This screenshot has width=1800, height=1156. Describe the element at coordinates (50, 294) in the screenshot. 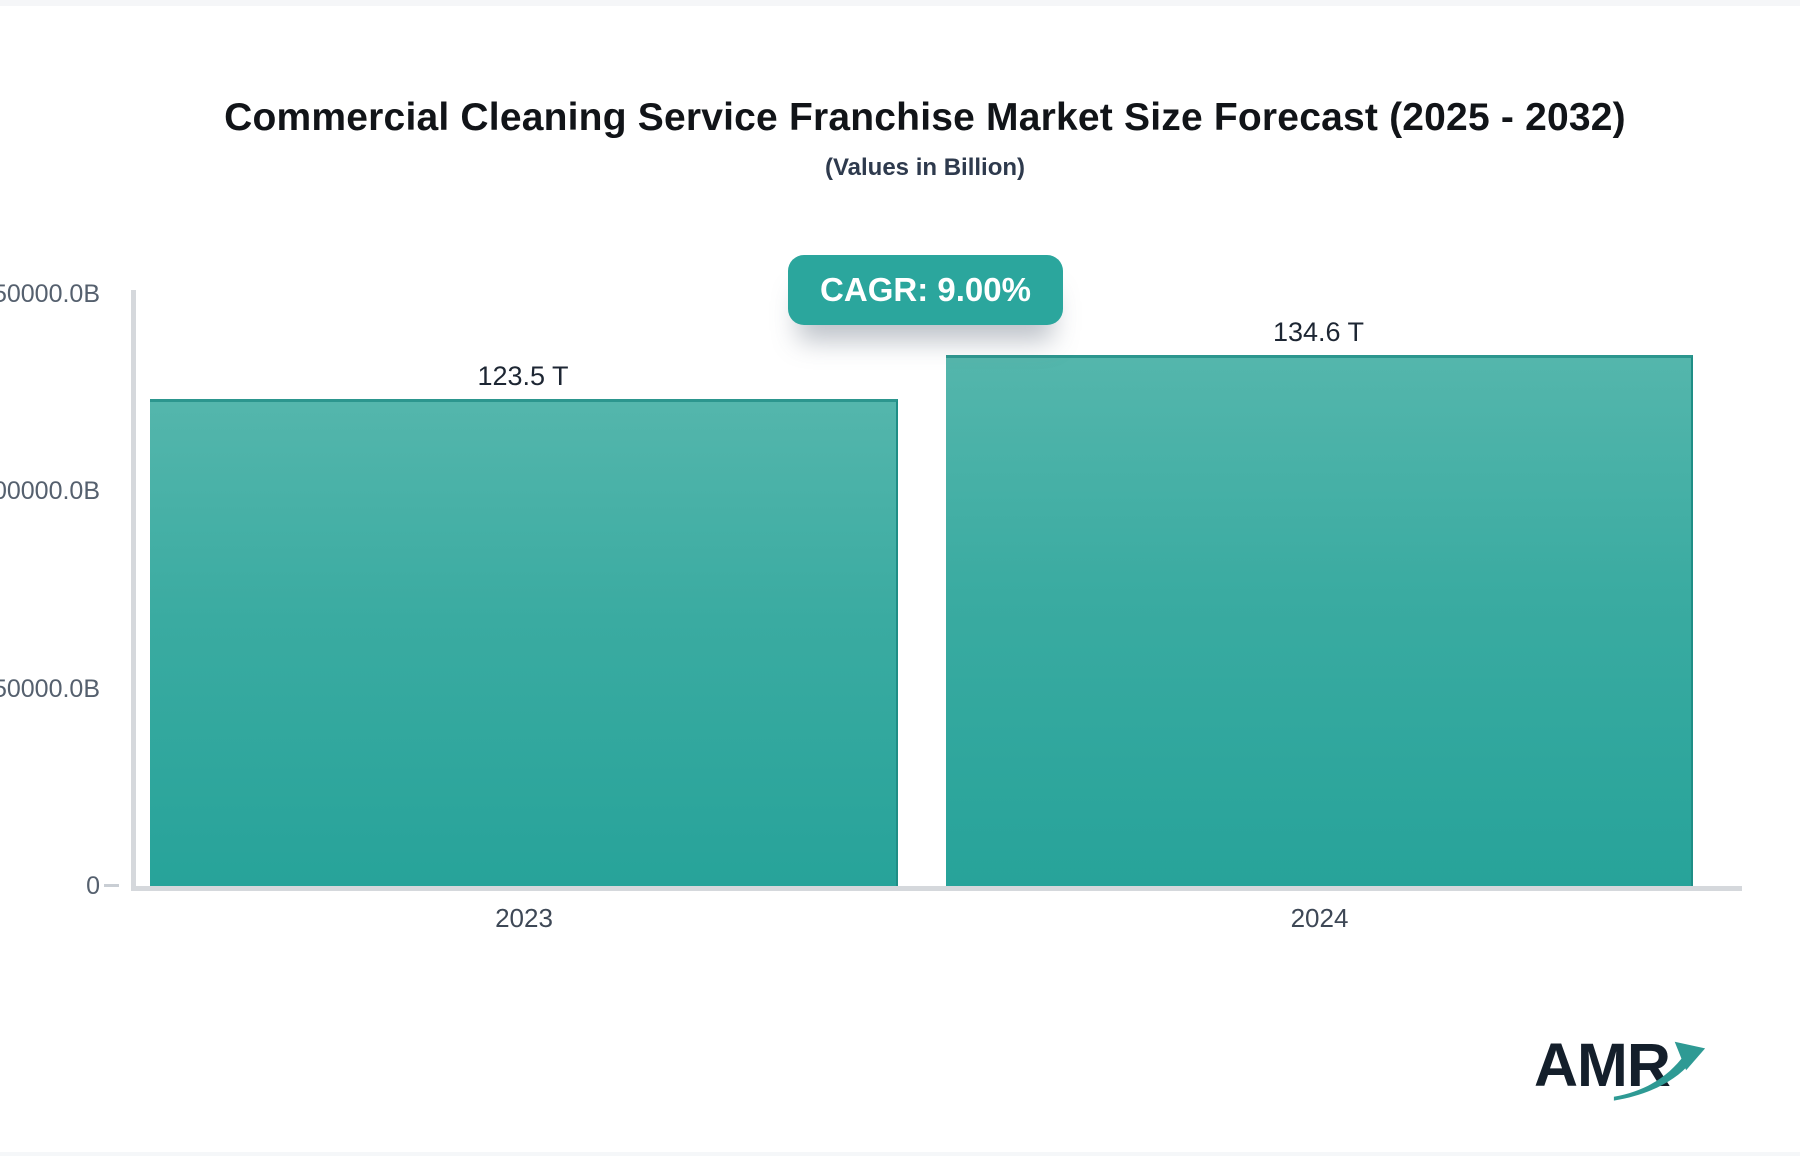

I see `y-tick-label-150000: 150000.0B` at that location.